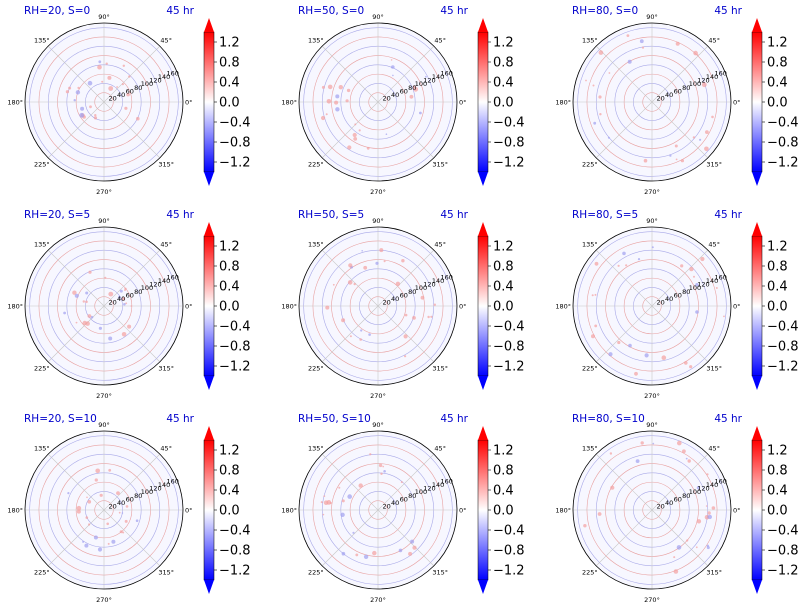  What do you see at coordinates (412, 496) in the screenshot?
I see `radial-tick-label: 80` at bounding box center [412, 496].